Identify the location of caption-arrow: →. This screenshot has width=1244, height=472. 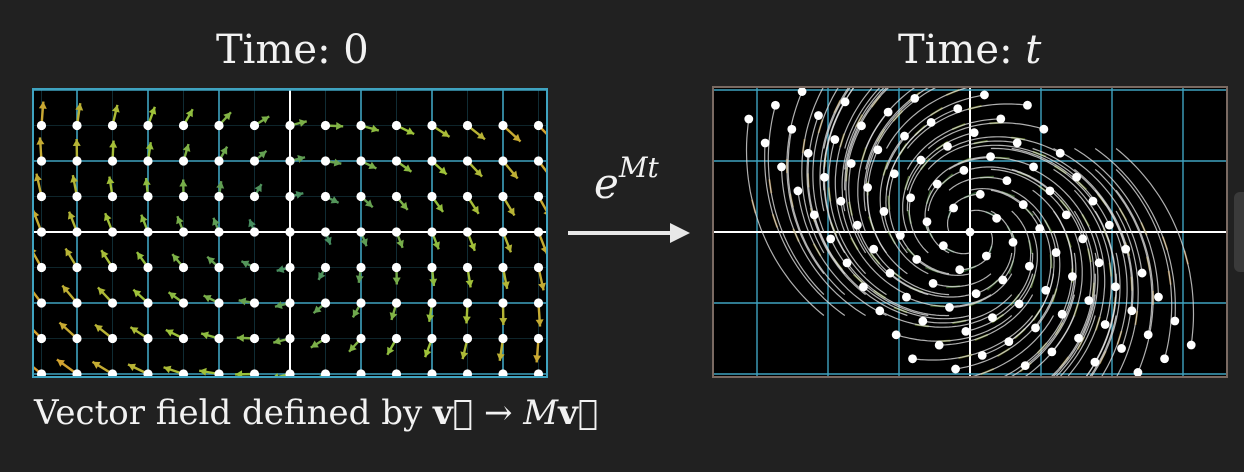
(498, 413).